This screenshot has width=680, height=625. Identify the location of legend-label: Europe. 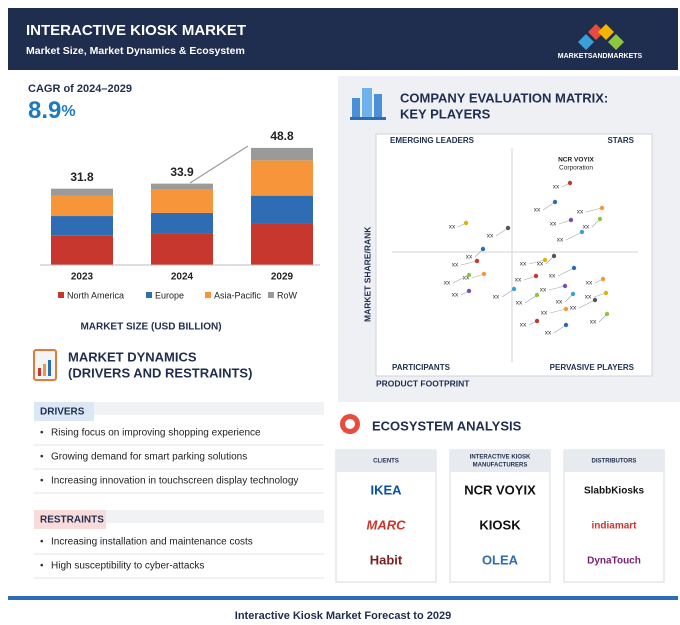
(169, 295).